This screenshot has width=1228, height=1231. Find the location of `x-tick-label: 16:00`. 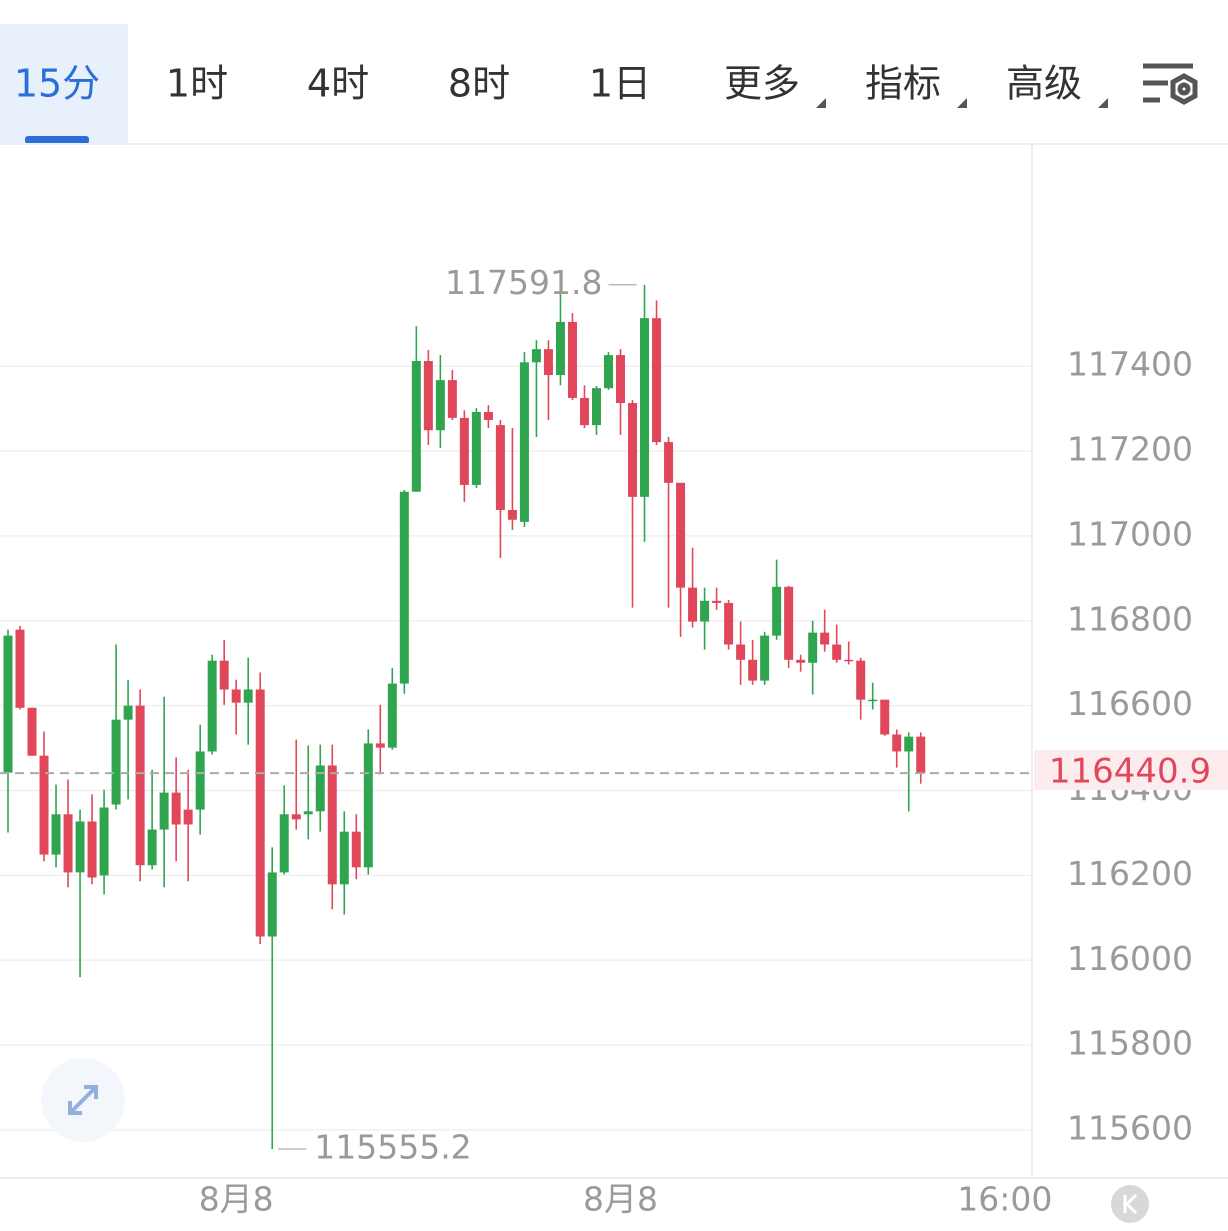

x-tick-label: 16:00 is located at coordinates (1004, 1199).